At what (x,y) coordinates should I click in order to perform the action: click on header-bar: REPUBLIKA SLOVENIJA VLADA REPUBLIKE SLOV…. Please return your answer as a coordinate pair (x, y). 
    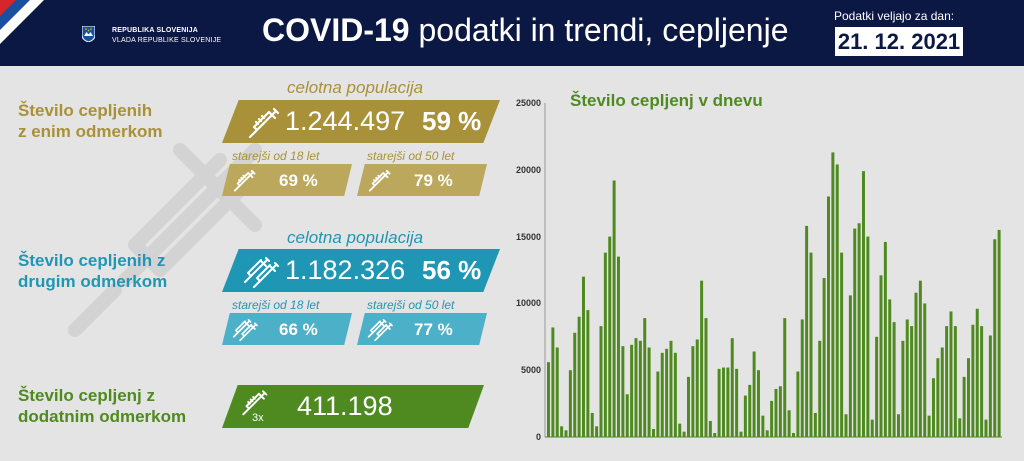
    Looking at the image, I should click on (512, 33).